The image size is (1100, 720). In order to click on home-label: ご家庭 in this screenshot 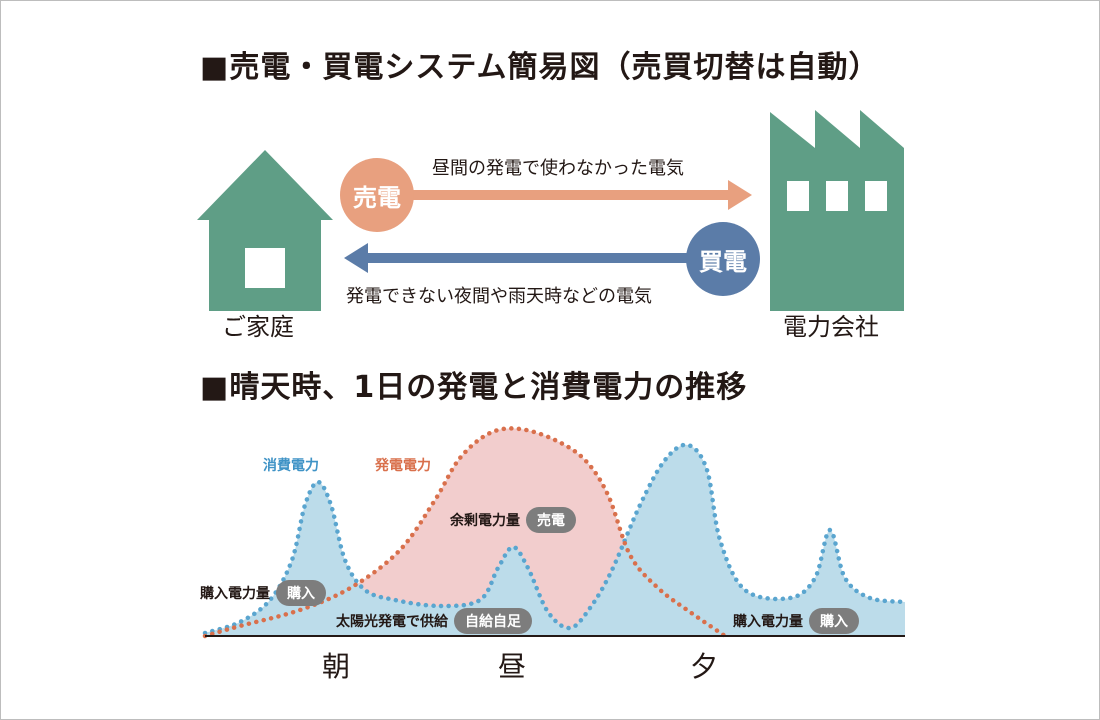, I will do `click(258, 327)`.